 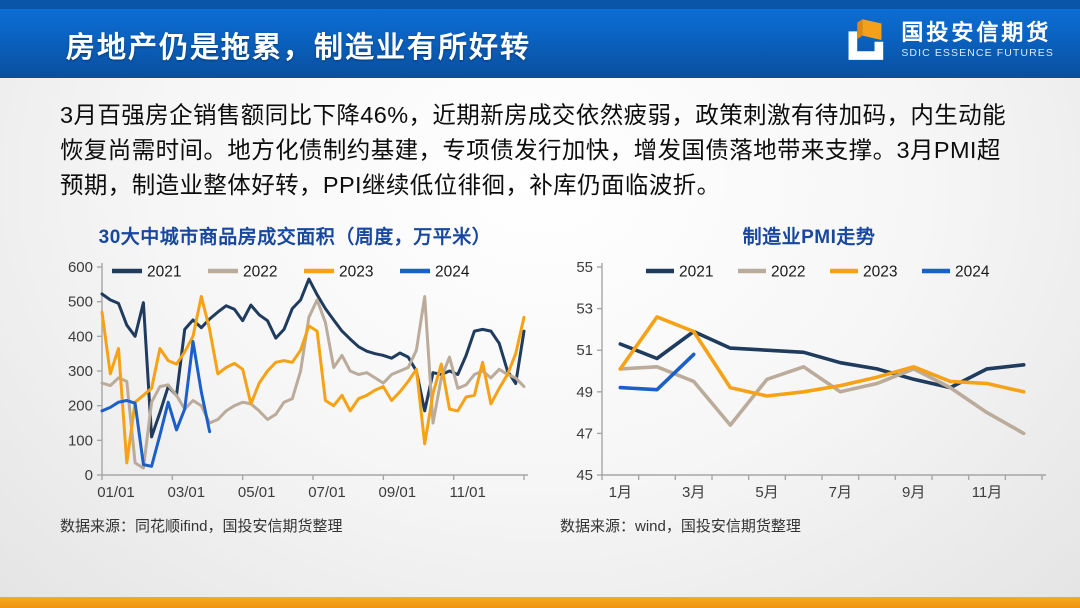 What do you see at coordinates (620, 492) in the screenshot?
I see `svg-text: 1月` at bounding box center [620, 492].